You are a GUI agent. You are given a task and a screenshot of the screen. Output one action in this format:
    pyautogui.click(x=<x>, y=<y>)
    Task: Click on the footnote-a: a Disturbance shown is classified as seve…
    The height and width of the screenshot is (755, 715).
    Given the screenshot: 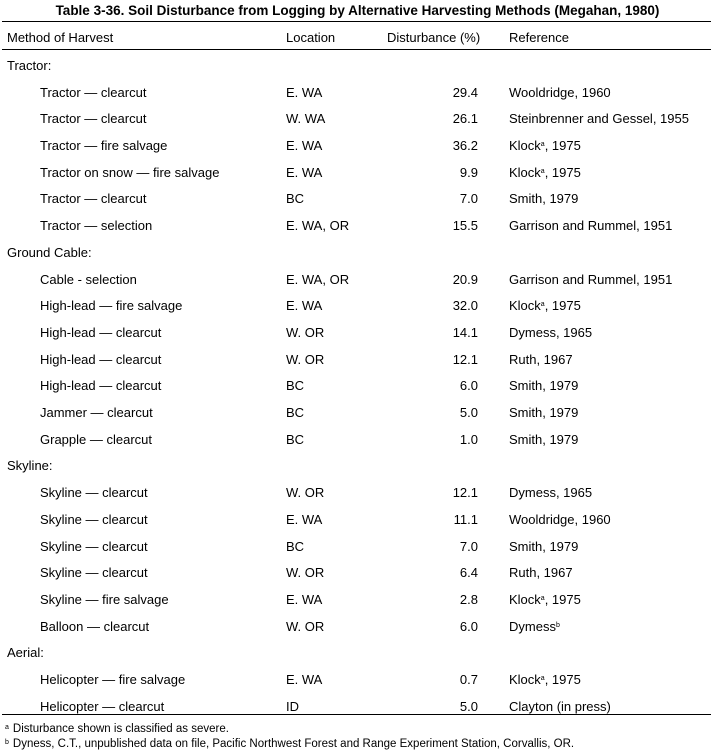 What is the action you would take?
    pyautogui.click(x=117, y=729)
    